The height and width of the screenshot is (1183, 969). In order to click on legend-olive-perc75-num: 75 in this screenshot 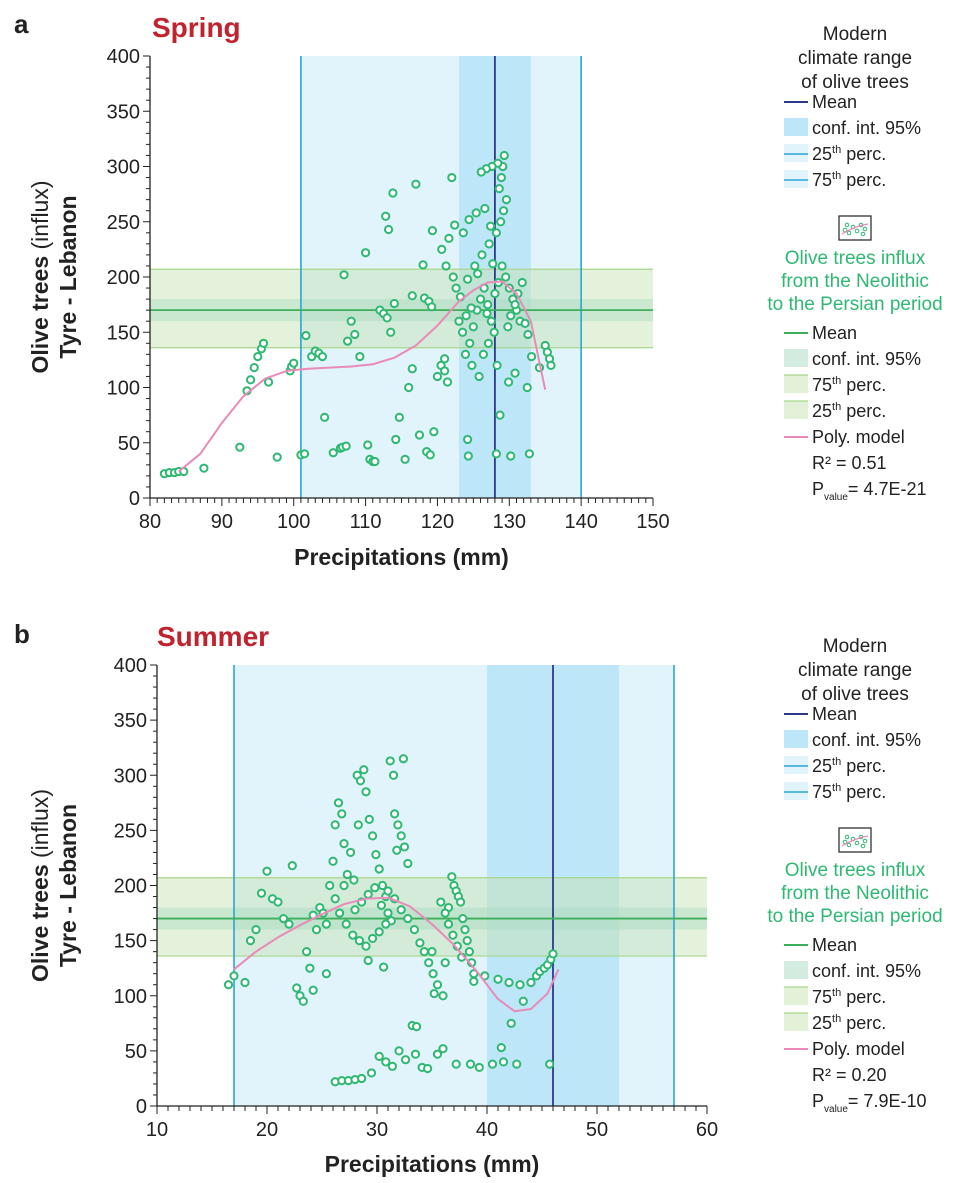, I will do `click(822, 385)`.